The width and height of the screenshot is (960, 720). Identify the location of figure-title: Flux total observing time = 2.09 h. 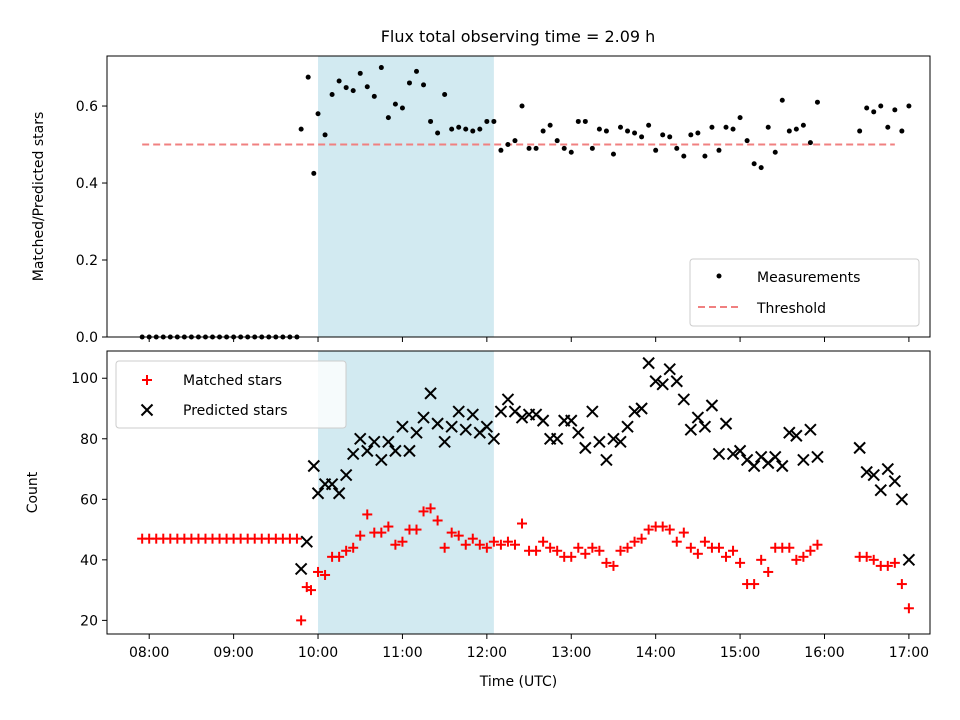
(518, 36).